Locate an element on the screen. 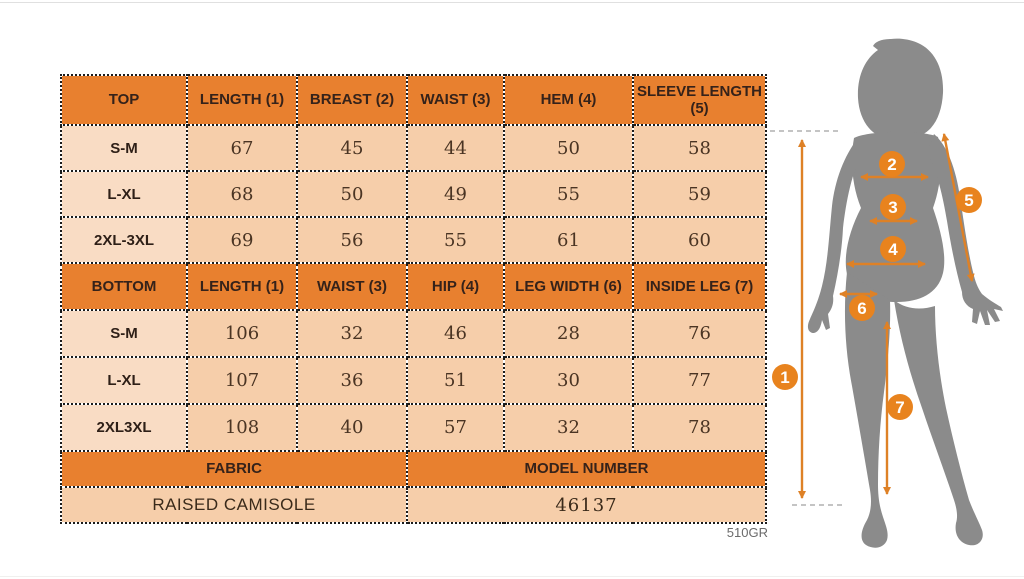  marker-number-3: 3 is located at coordinates (892, 207).